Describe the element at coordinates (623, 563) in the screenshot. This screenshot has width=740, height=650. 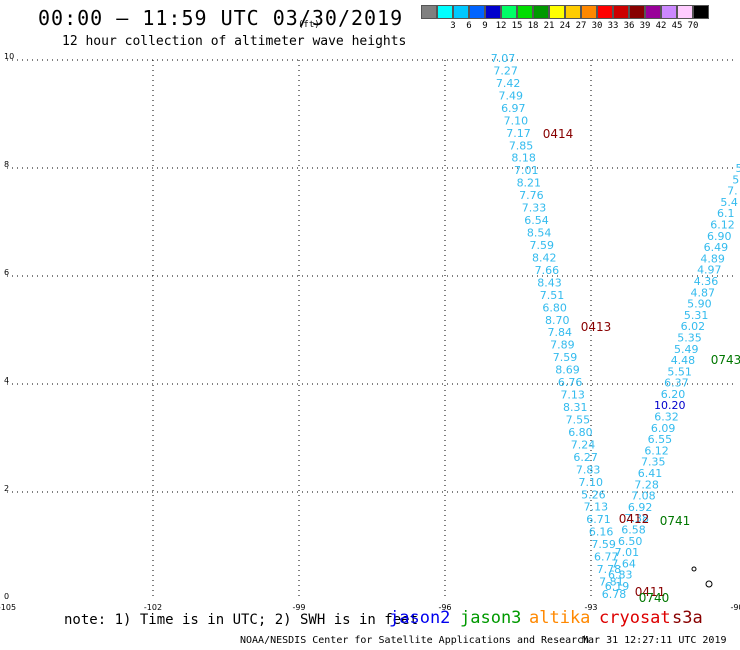
I see `swh-value: 7.64` at that location.